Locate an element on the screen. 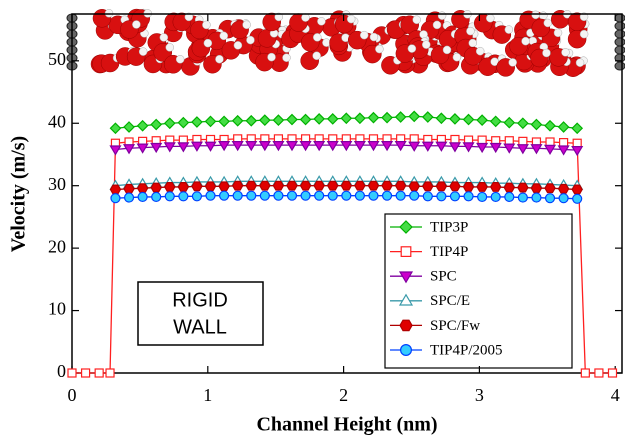 This screenshot has height=438, width=625. y-tick-label: 30 is located at coordinates (57, 184).